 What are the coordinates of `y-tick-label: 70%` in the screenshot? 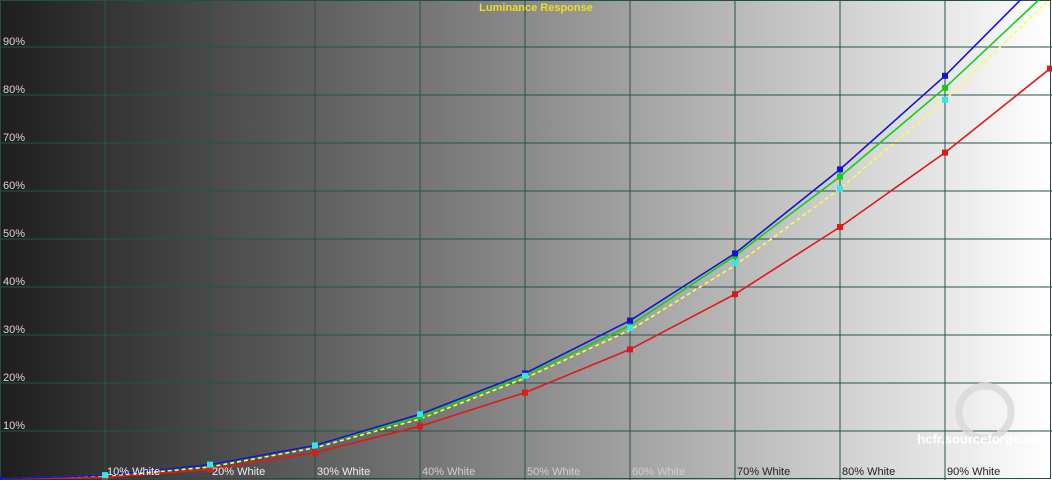 It's located at (14, 138).